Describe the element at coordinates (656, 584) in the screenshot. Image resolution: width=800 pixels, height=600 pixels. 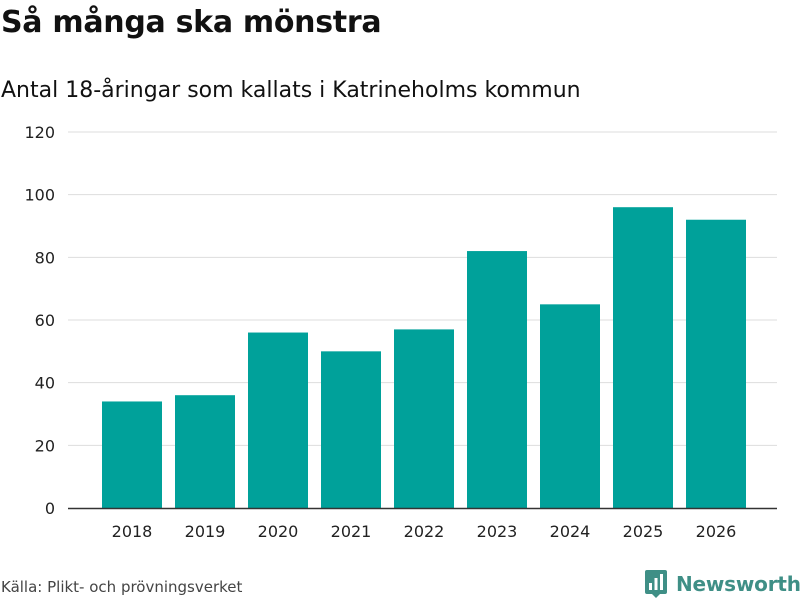
I see `bar-chart-badge-icon` at that location.